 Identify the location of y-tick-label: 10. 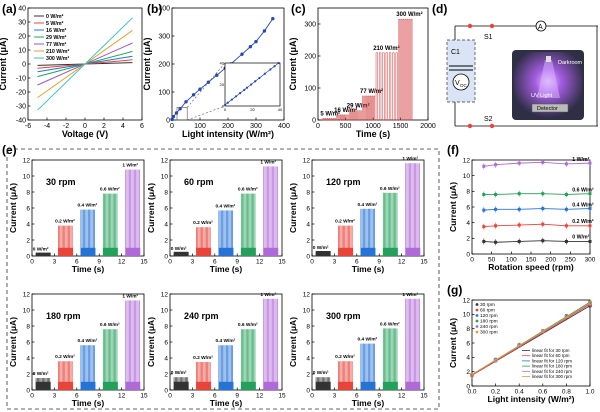
(307, 176).